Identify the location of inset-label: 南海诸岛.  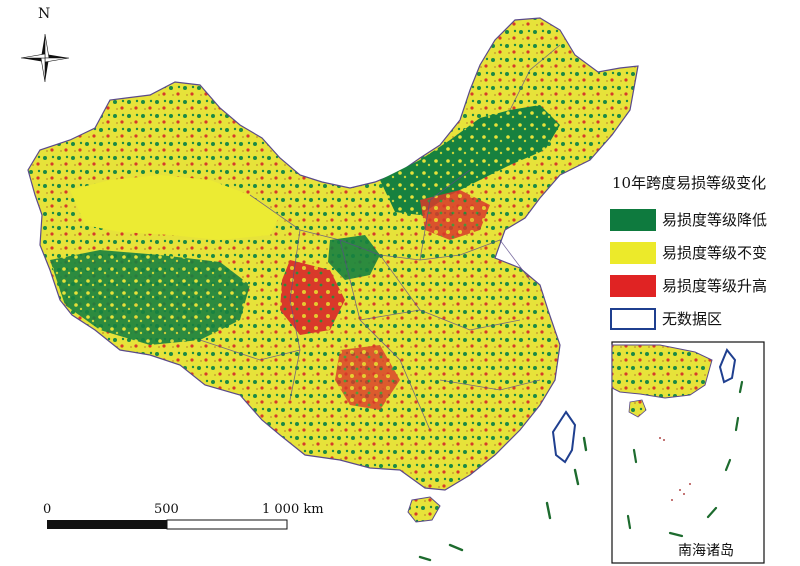
(706, 551).